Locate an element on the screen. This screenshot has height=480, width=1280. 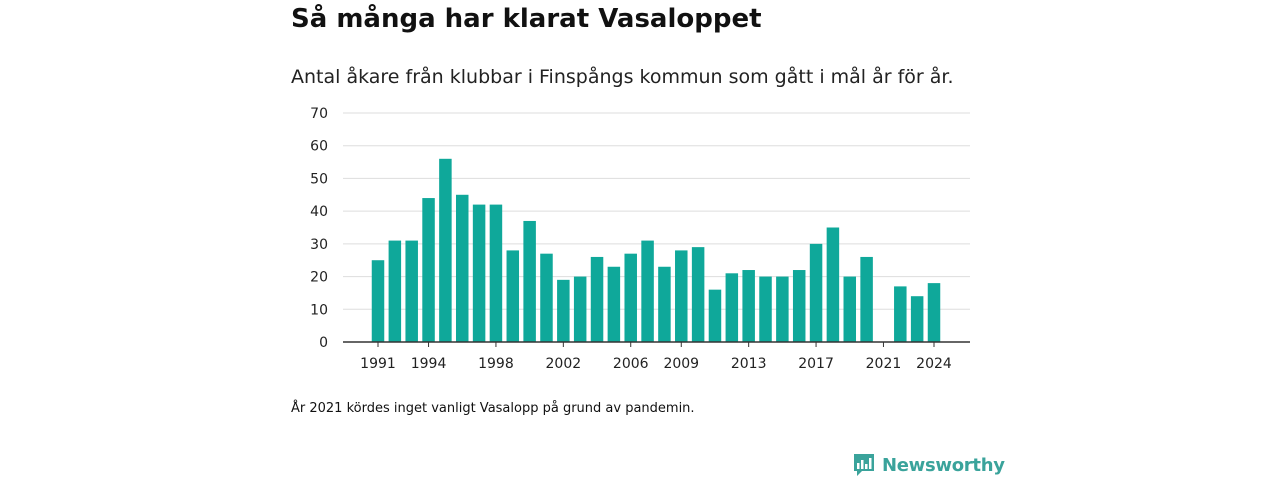
newsworthy-logo: Newsworthy is located at coordinates (928, 465).